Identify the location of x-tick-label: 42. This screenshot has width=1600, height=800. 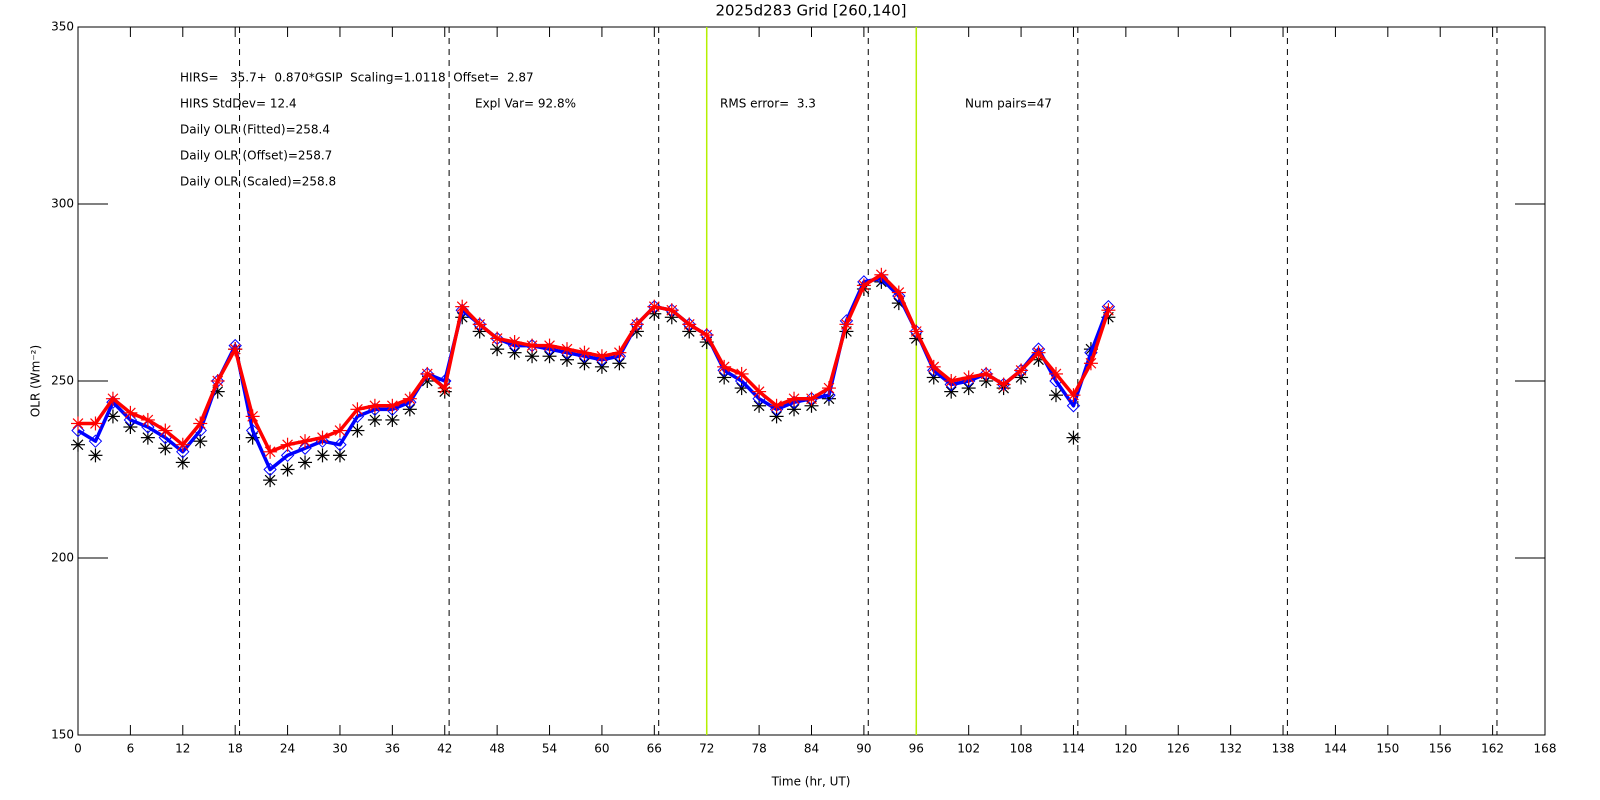
(444, 749).